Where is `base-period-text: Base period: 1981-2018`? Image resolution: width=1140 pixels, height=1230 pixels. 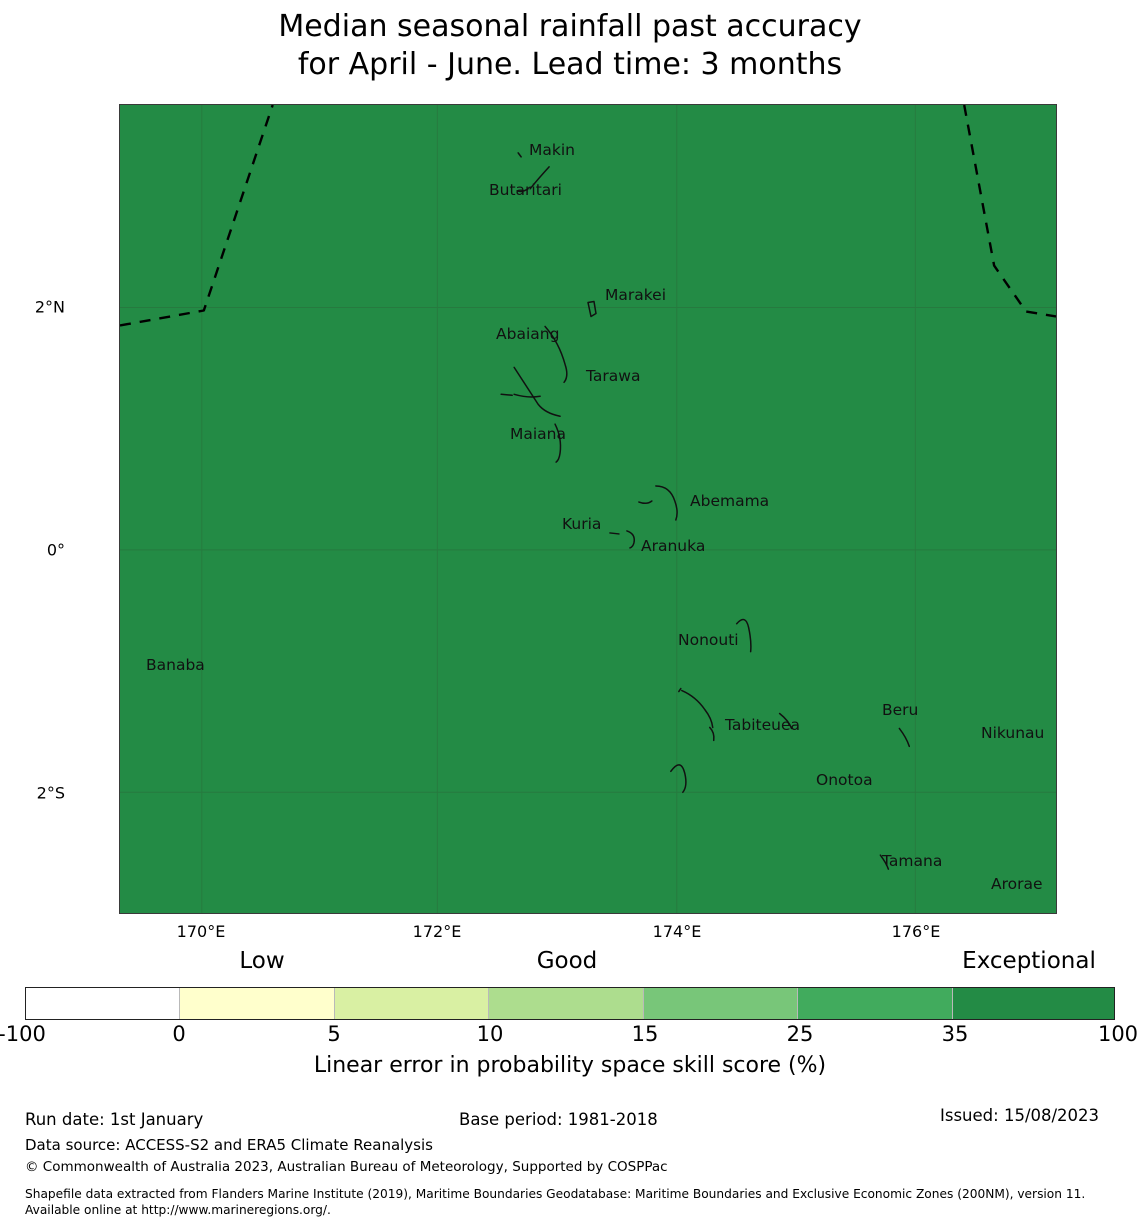
base-period-text: Base period: 1981-2018 is located at coordinates (558, 1119).